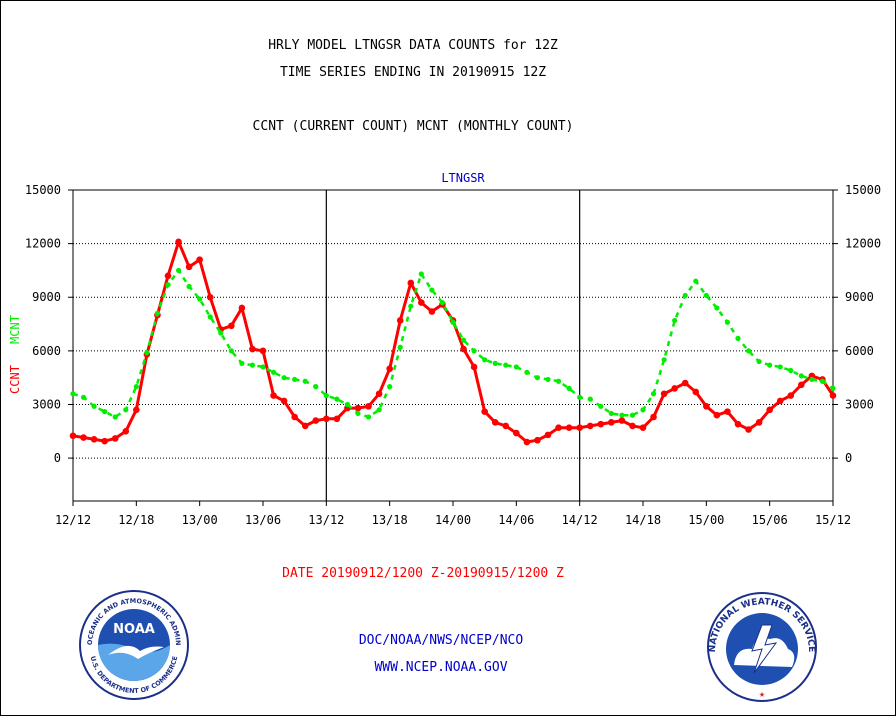 This screenshot has height=716, width=896. Describe the element at coordinates (390, 520) in the screenshot. I see `x-tick-label: 13/18` at that location.